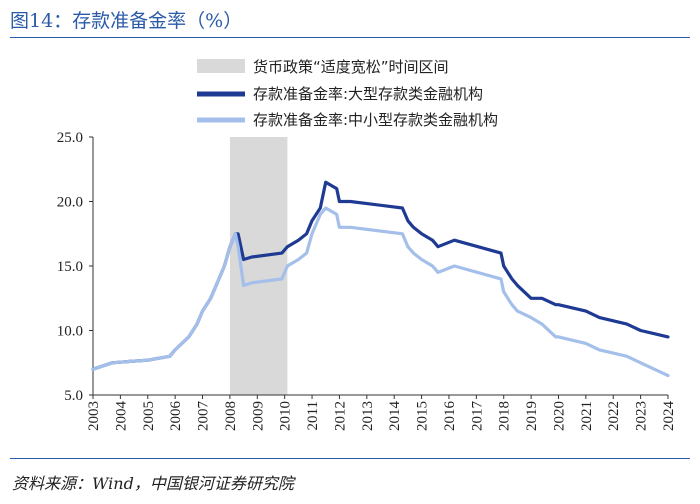 The image size is (700, 504). What do you see at coordinates (176, 416) in the screenshot?
I see `x-tick-label: 2006` at bounding box center [176, 416].